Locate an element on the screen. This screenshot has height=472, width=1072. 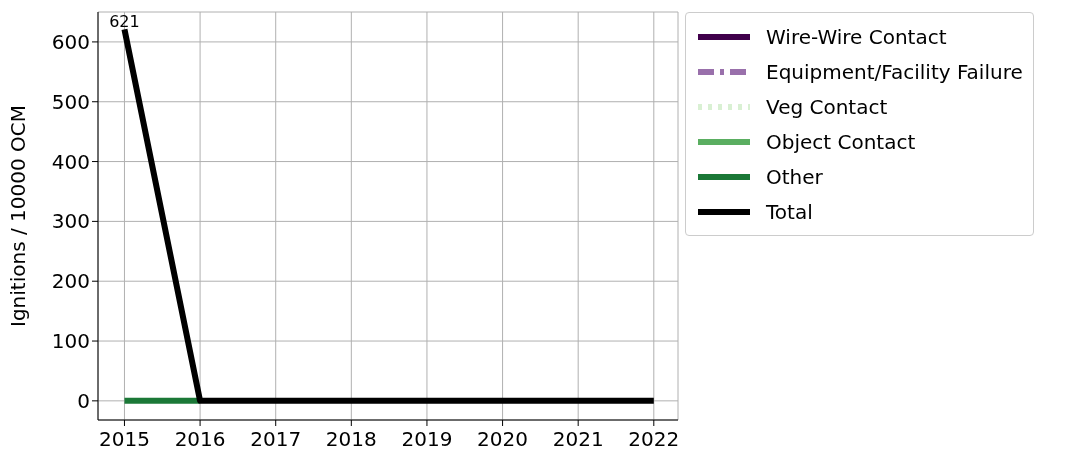
x-tick-label: 2015 is located at coordinates (124, 439).